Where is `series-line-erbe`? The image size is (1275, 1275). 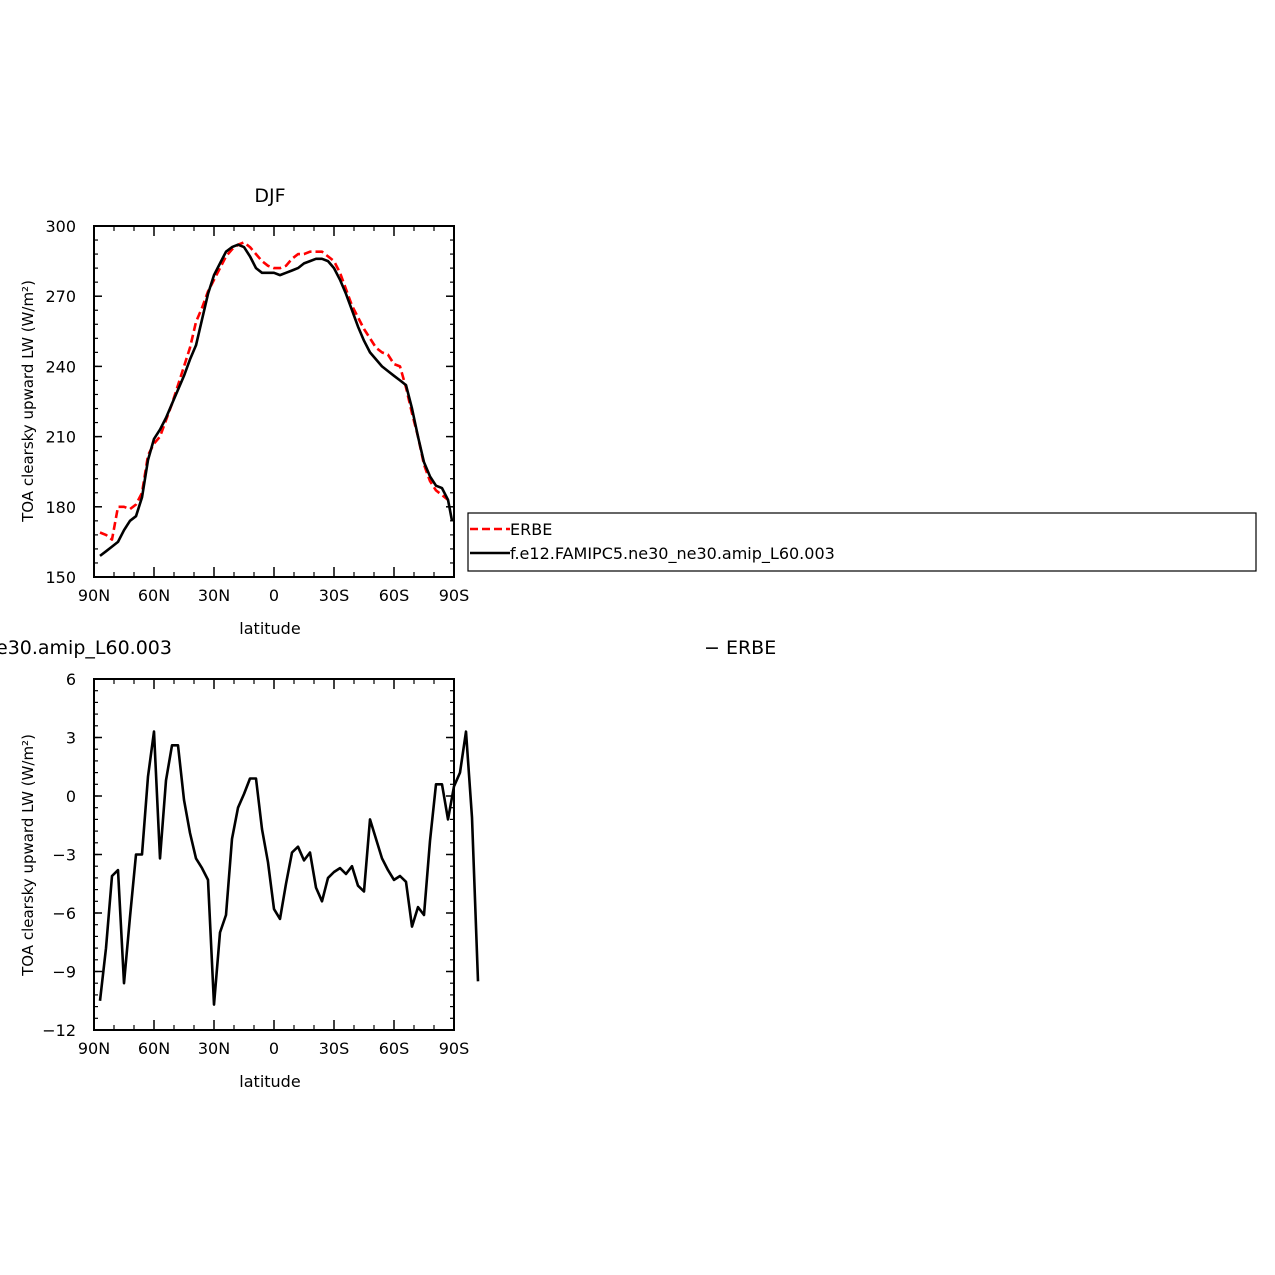 series-line-erbe is located at coordinates (274, 391).